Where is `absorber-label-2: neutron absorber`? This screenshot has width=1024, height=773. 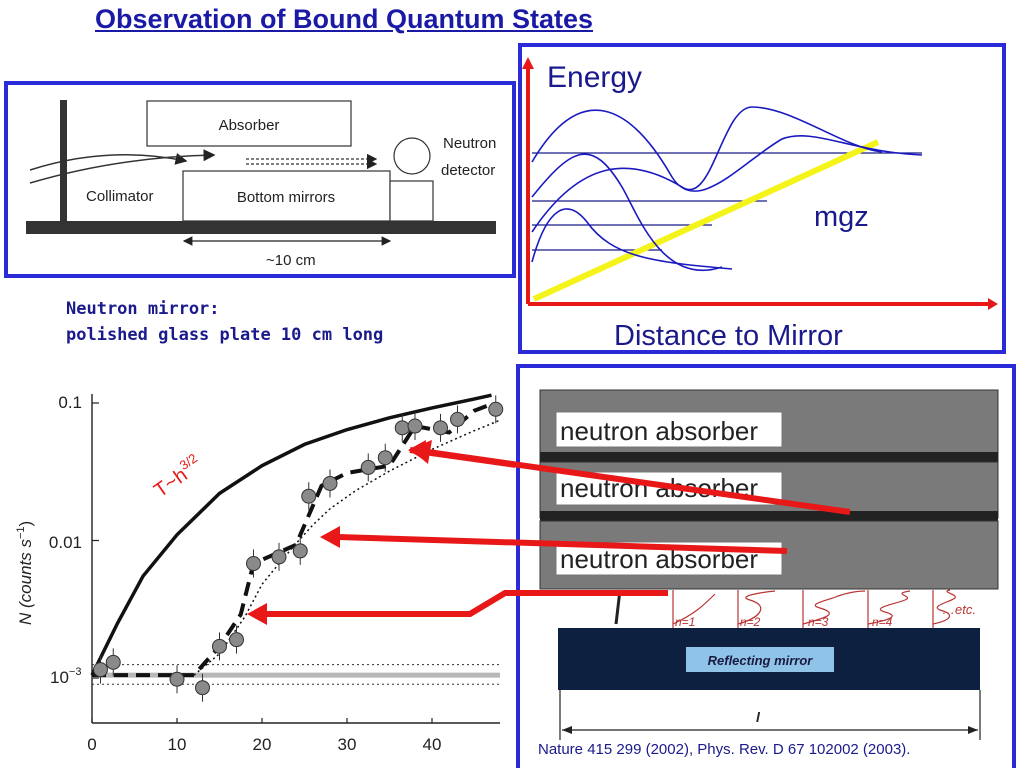 absorber-label-2: neutron absorber is located at coordinates (659, 488).